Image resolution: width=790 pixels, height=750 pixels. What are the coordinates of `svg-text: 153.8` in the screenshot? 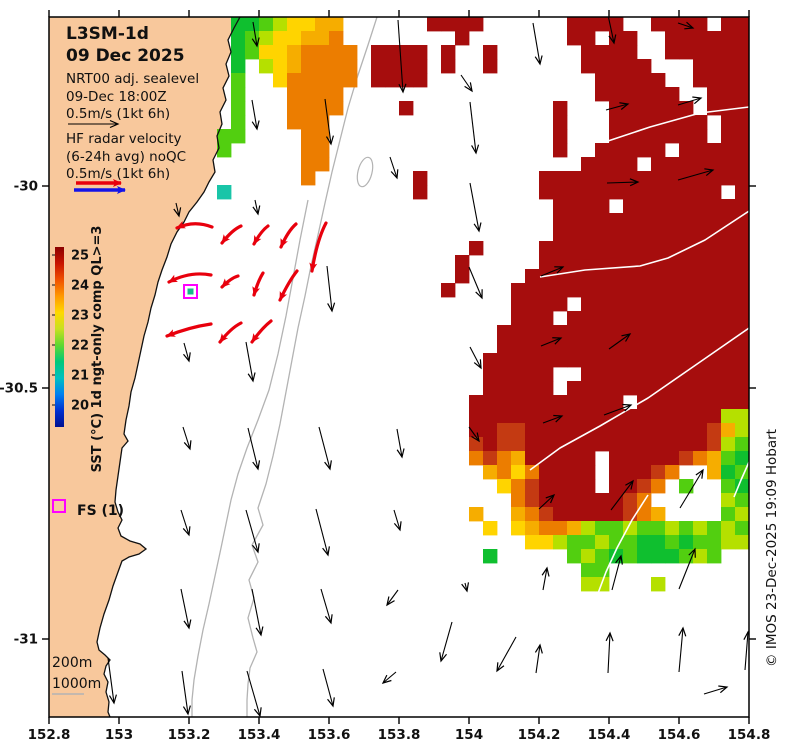 It's located at (399, 735).